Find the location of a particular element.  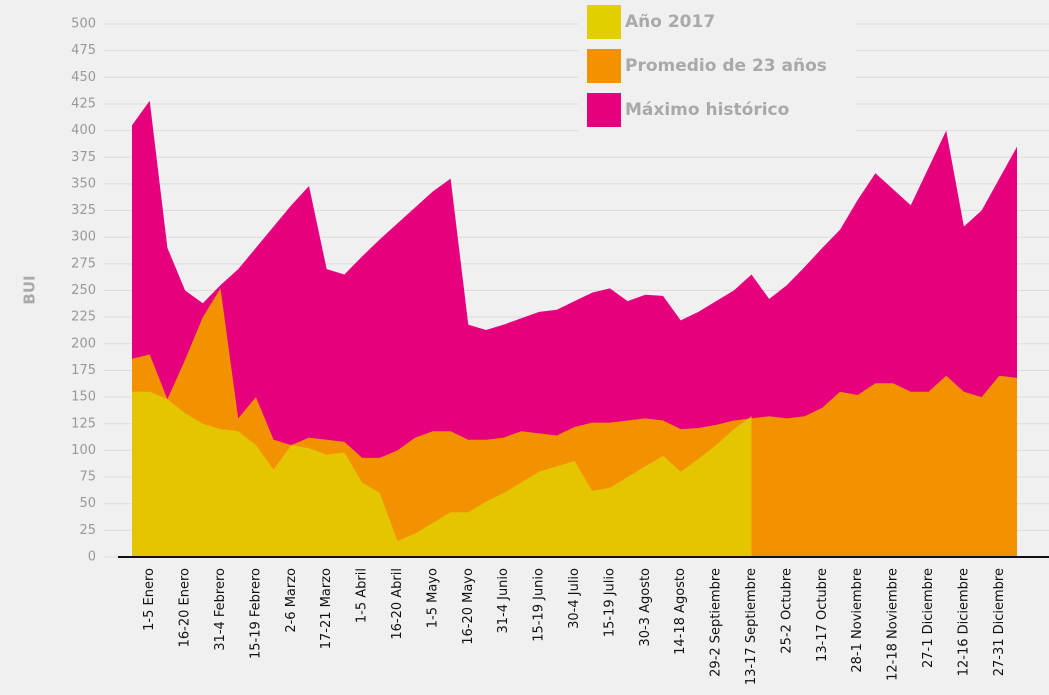

x-tick-label: 25-2 Octubre is located at coordinates (786, 611).